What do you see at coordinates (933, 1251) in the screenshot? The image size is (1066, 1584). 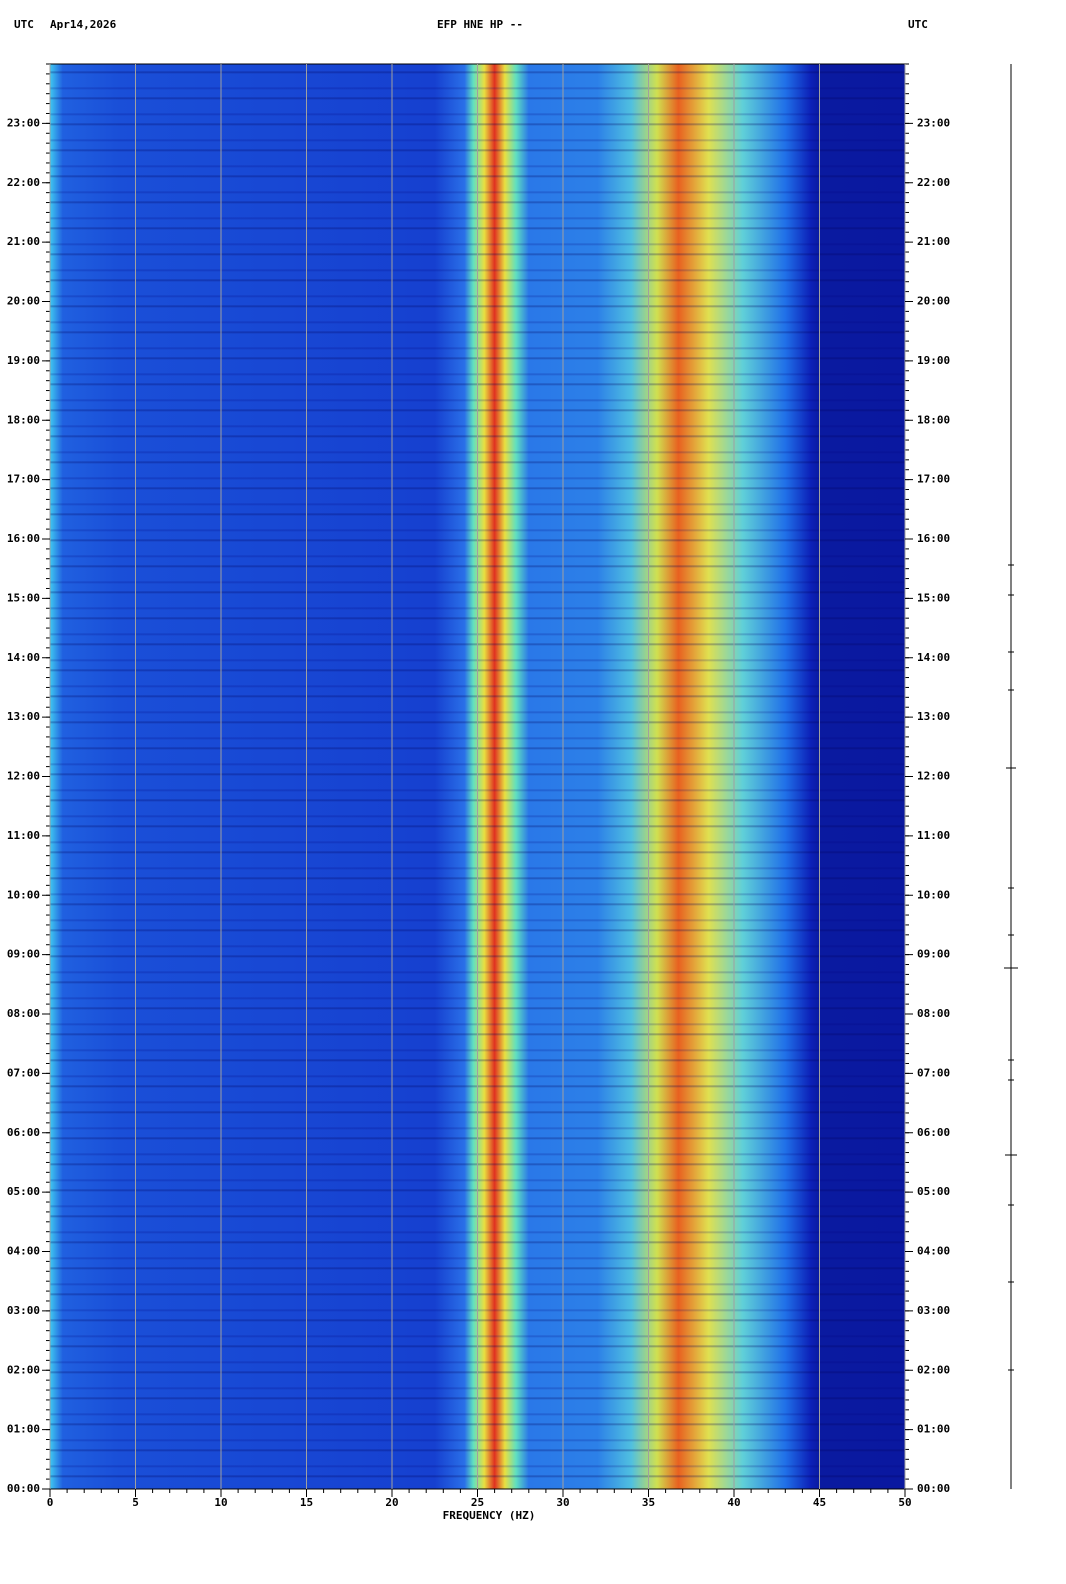 I see `y-tick-label-right: 04:00` at bounding box center [933, 1251].